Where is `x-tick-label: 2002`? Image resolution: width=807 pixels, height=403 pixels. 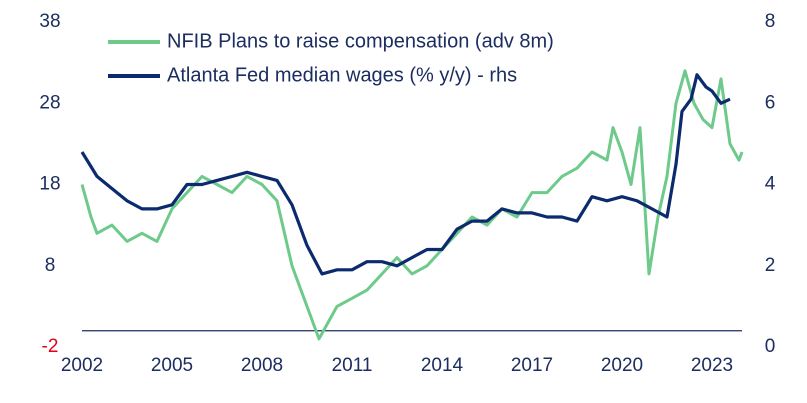
x-tick-label: 2002 is located at coordinates (82, 365).